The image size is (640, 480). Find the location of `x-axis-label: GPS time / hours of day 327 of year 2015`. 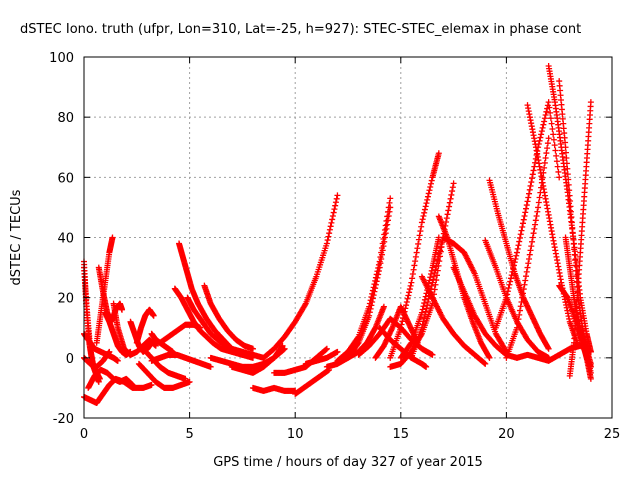

x-axis-label: GPS time / hours of day 327 of year 2015 is located at coordinates (348, 462).